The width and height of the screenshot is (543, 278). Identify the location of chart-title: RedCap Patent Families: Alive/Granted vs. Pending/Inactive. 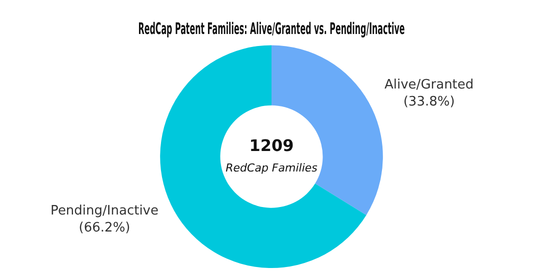
(271, 28).